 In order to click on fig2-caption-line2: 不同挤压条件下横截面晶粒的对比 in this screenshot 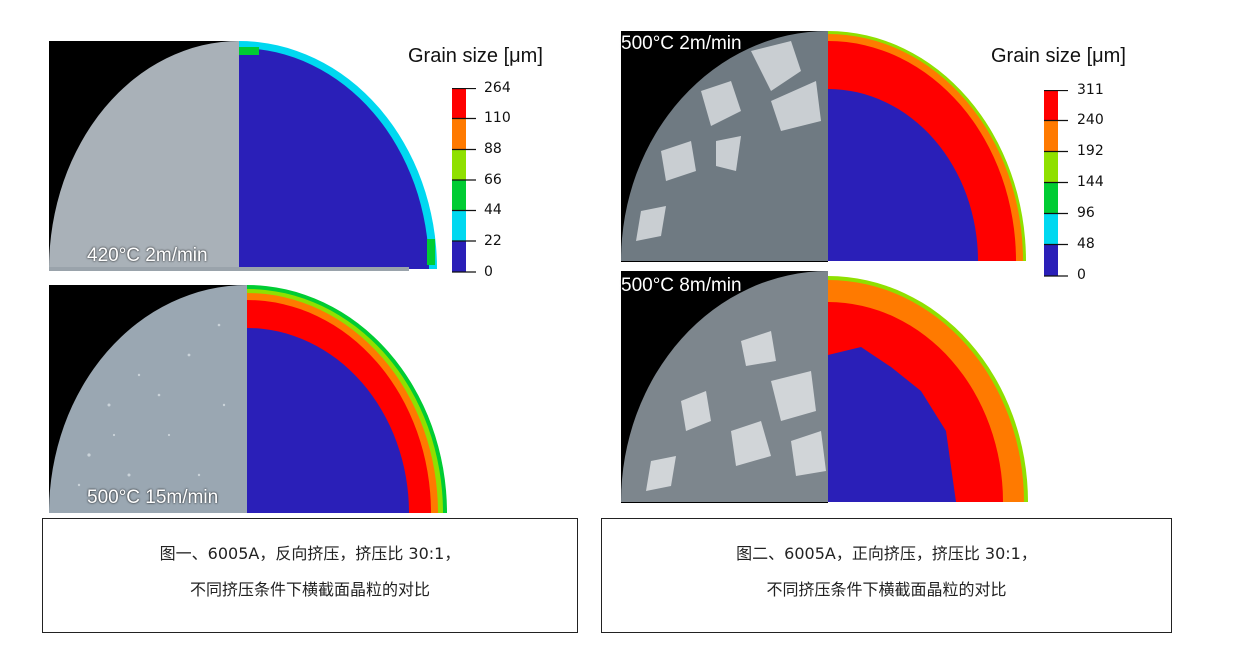, I will do `click(886, 589)`.